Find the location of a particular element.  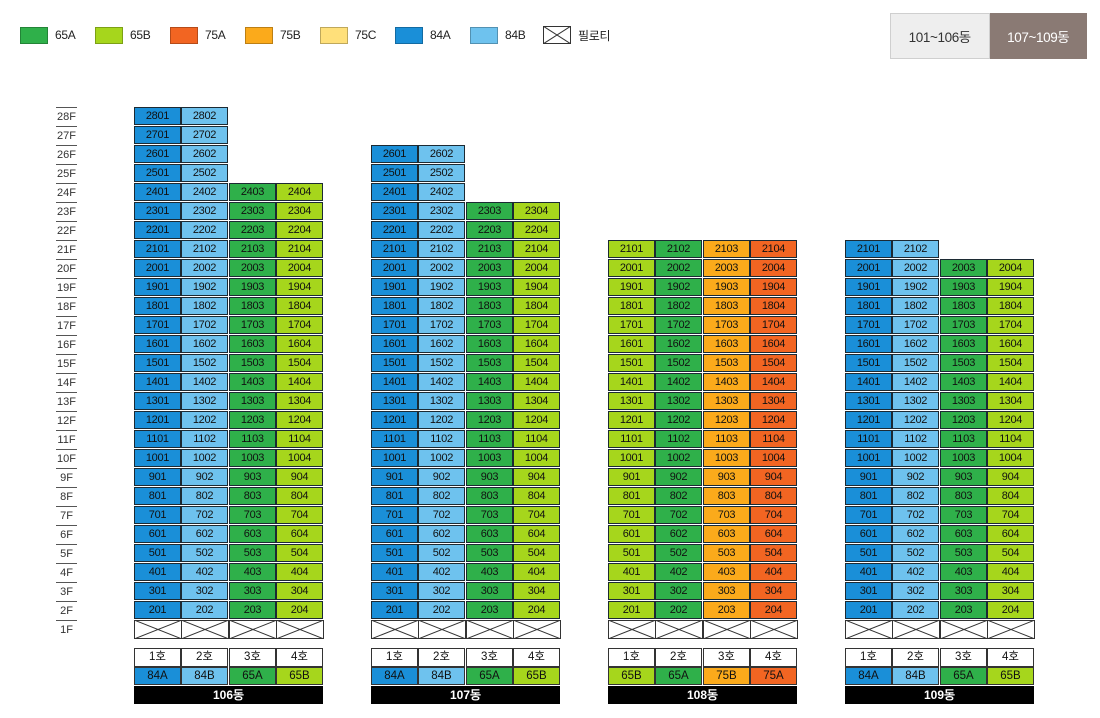

tab-107-109: 107~109동 is located at coordinates (1038, 36).